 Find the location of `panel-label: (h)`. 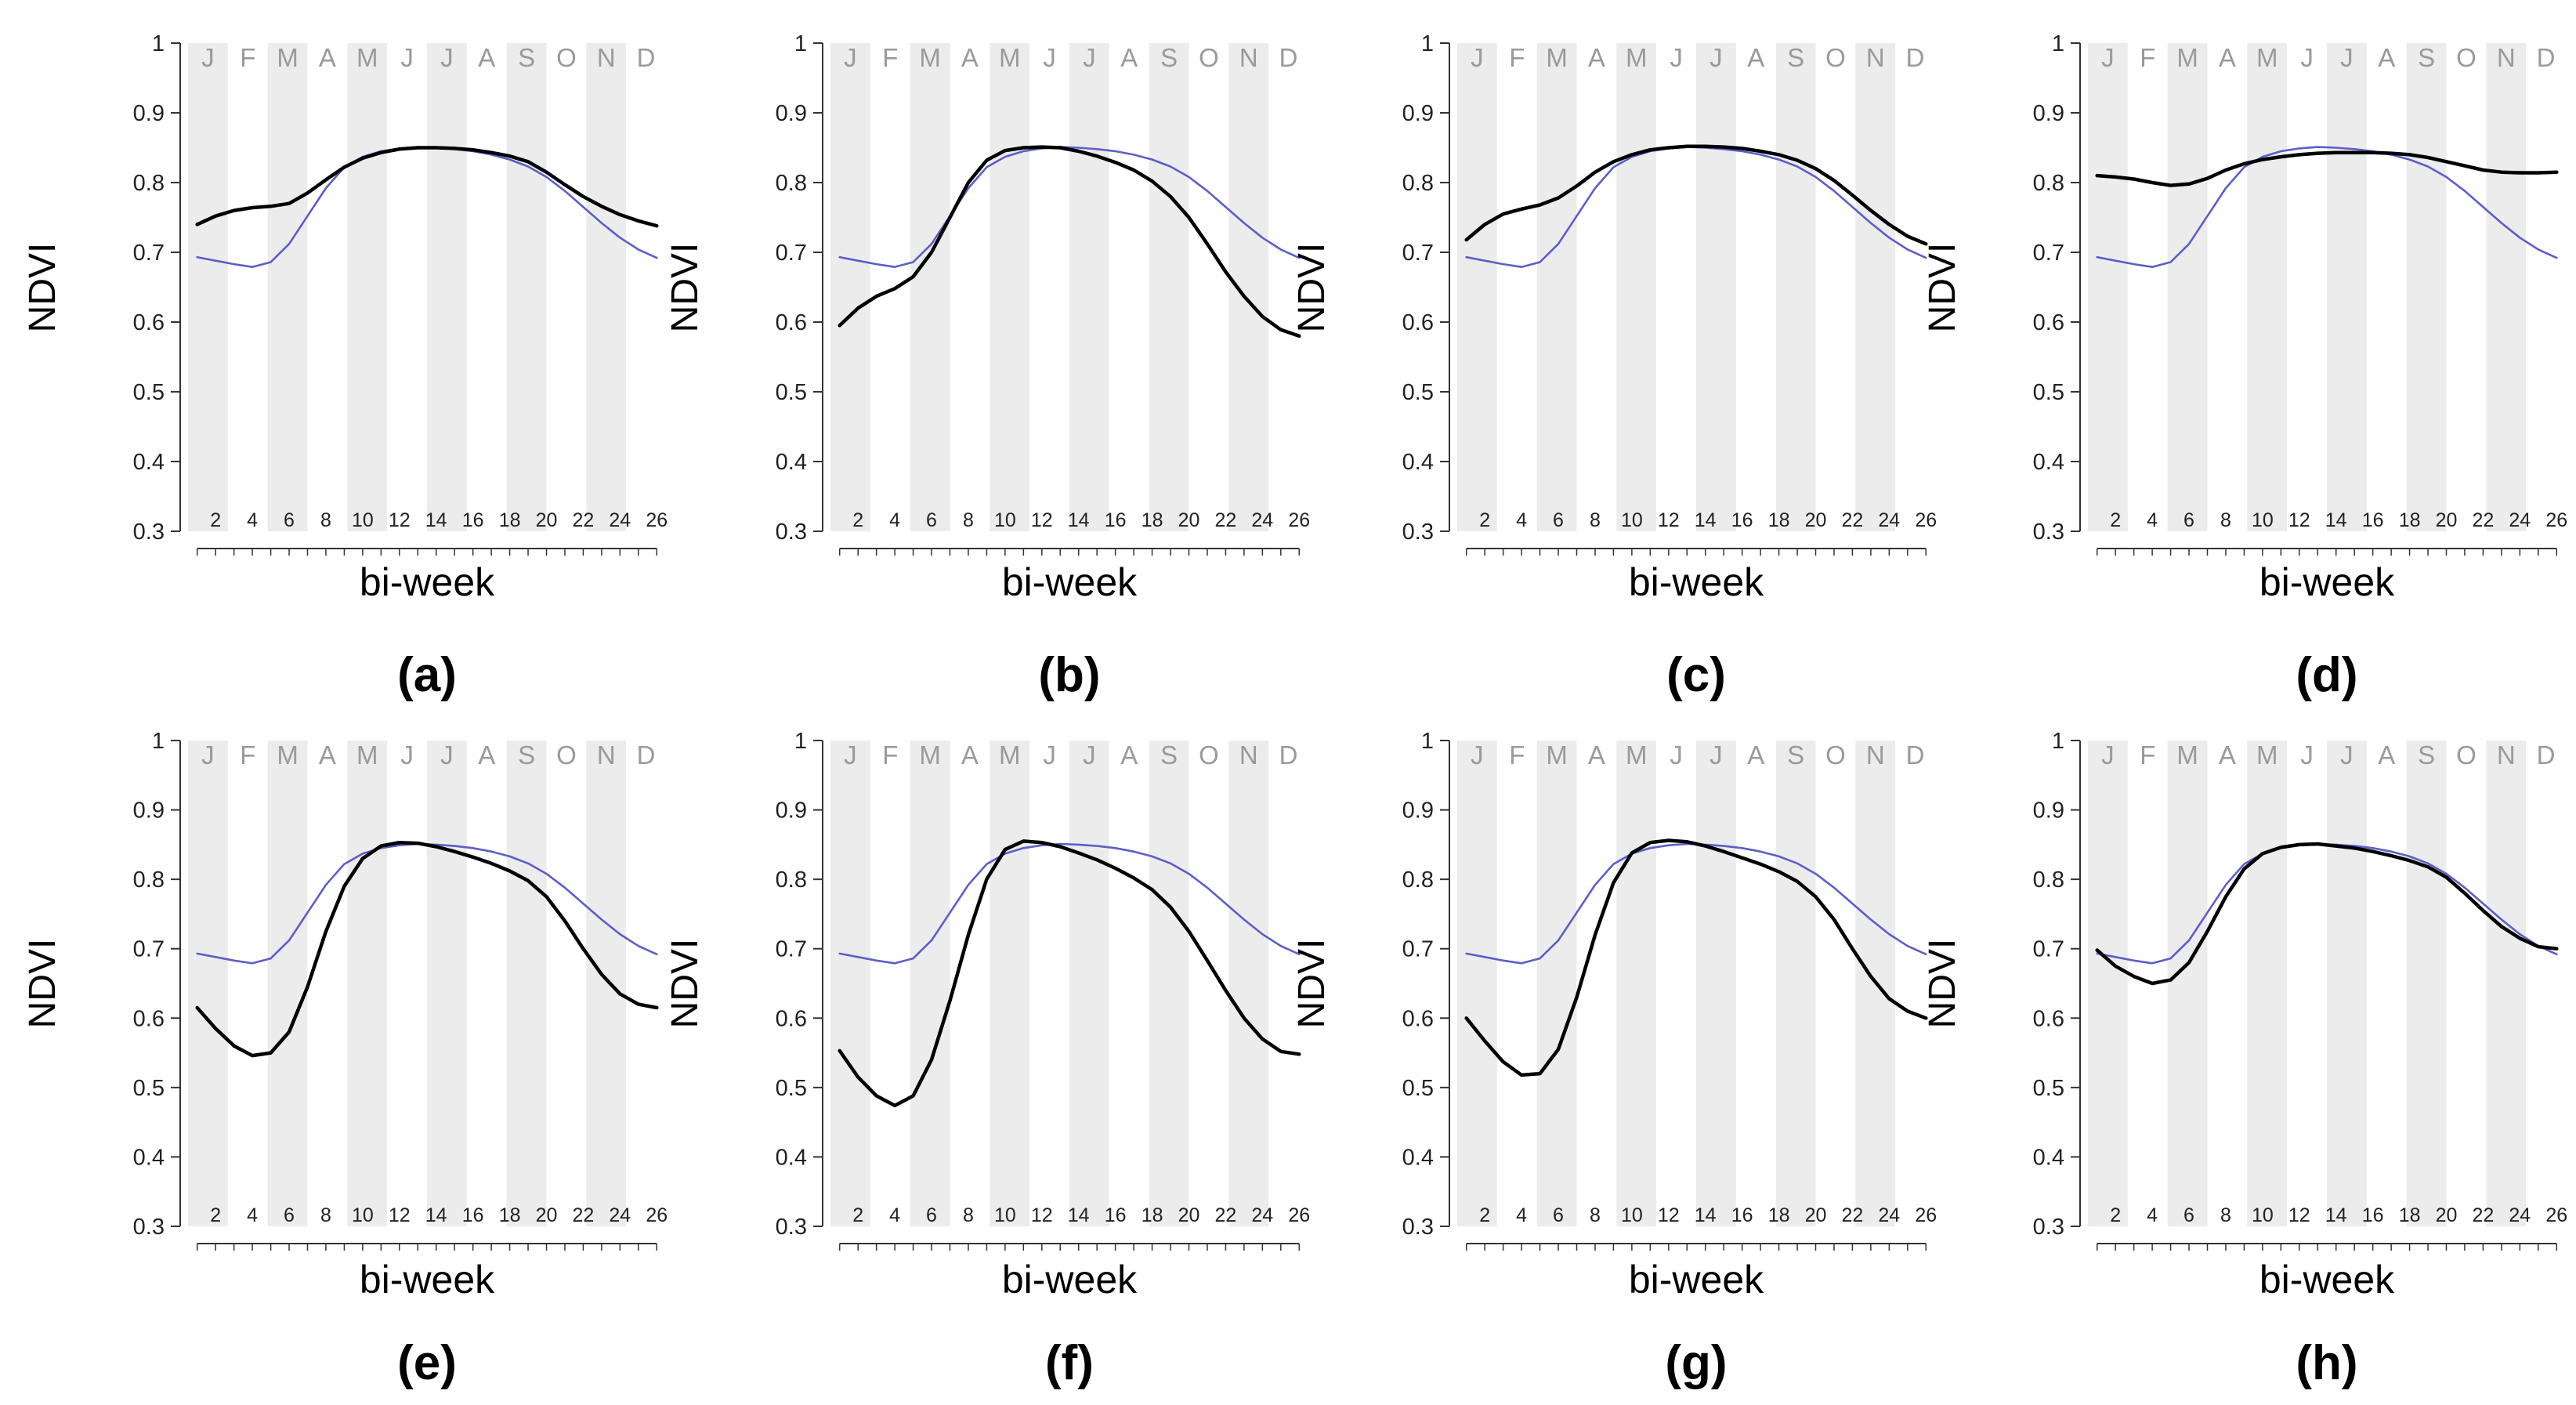

panel-label: (h) is located at coordinates (2326, 1363).